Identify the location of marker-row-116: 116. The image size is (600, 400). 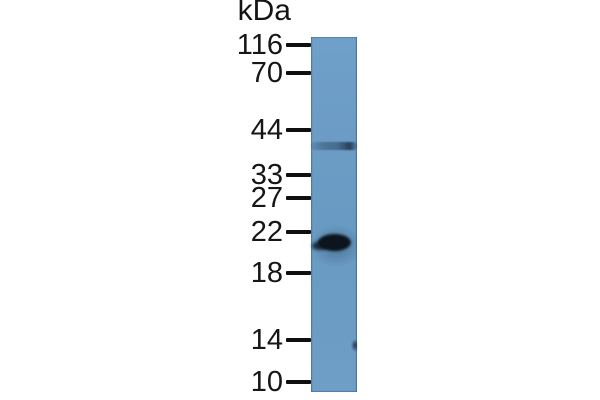
(274, 45).